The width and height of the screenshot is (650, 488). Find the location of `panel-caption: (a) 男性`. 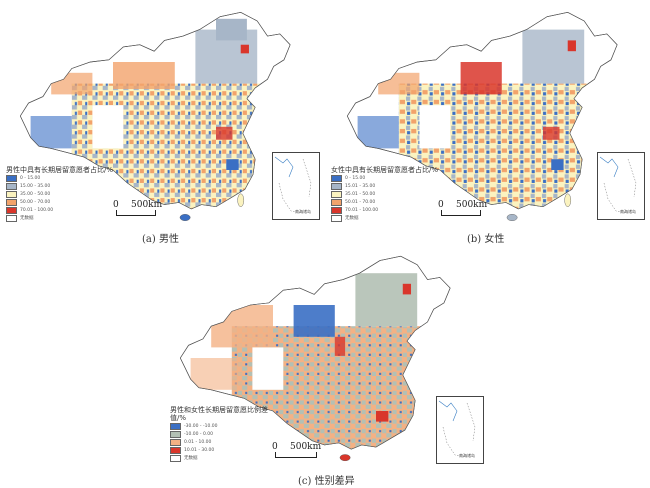

panel-caption: (a) 男性 is located at coordinates (160, 239).